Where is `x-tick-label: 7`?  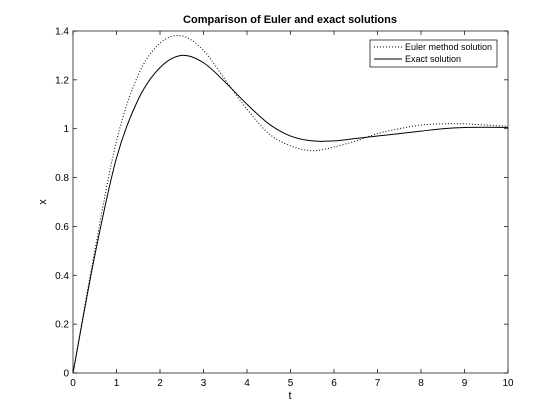 x-tick-label: 7 is located at coordinates (378, 383).